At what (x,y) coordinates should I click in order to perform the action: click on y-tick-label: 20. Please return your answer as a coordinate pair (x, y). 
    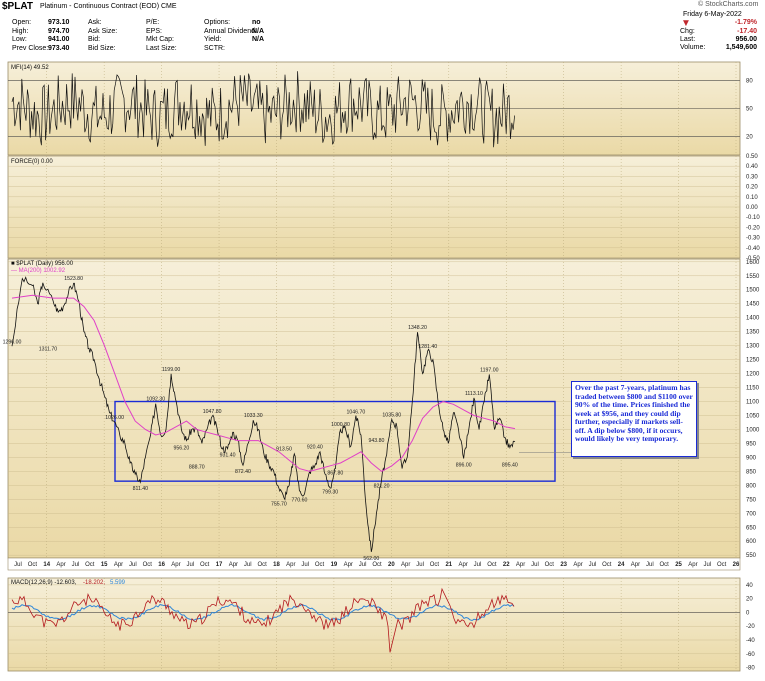
    Looking at the image, I should click on (749, 137).